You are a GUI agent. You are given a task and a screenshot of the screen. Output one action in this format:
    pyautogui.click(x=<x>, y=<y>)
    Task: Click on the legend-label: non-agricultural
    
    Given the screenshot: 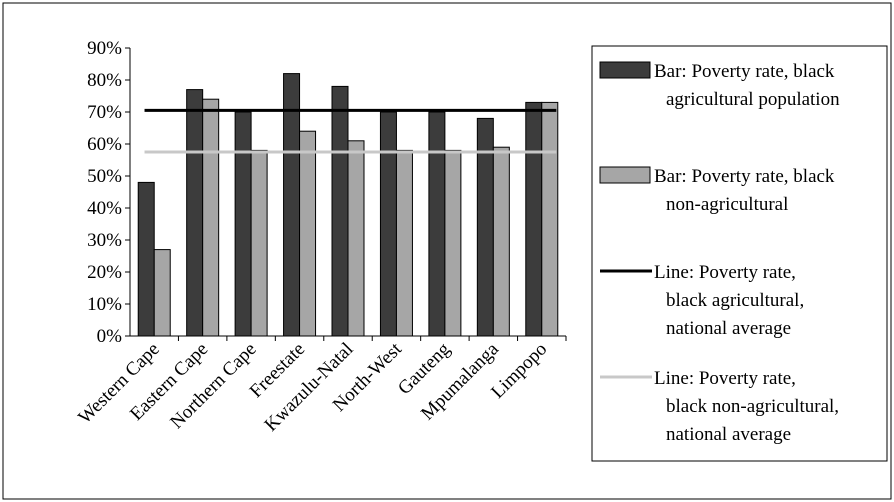 What is the action you would take?
    pyautogui.click(x=727, y=204)
    